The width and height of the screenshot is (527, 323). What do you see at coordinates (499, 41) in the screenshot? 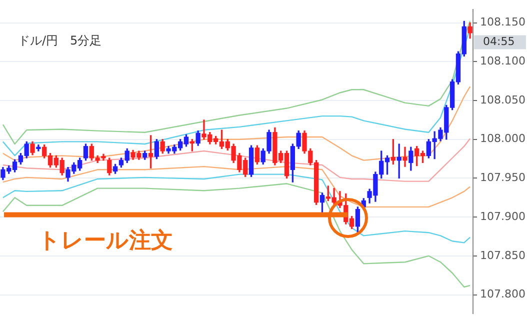
I see `text: 04:55` at bounding box center [499, 41].